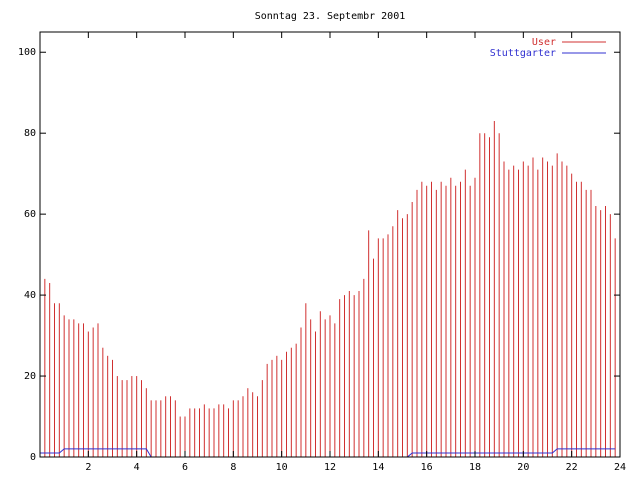  What do you see at coordinates (427, 467) in the screenshot?
I see `x-tick-label: 16` at bounding box center [427, 467].